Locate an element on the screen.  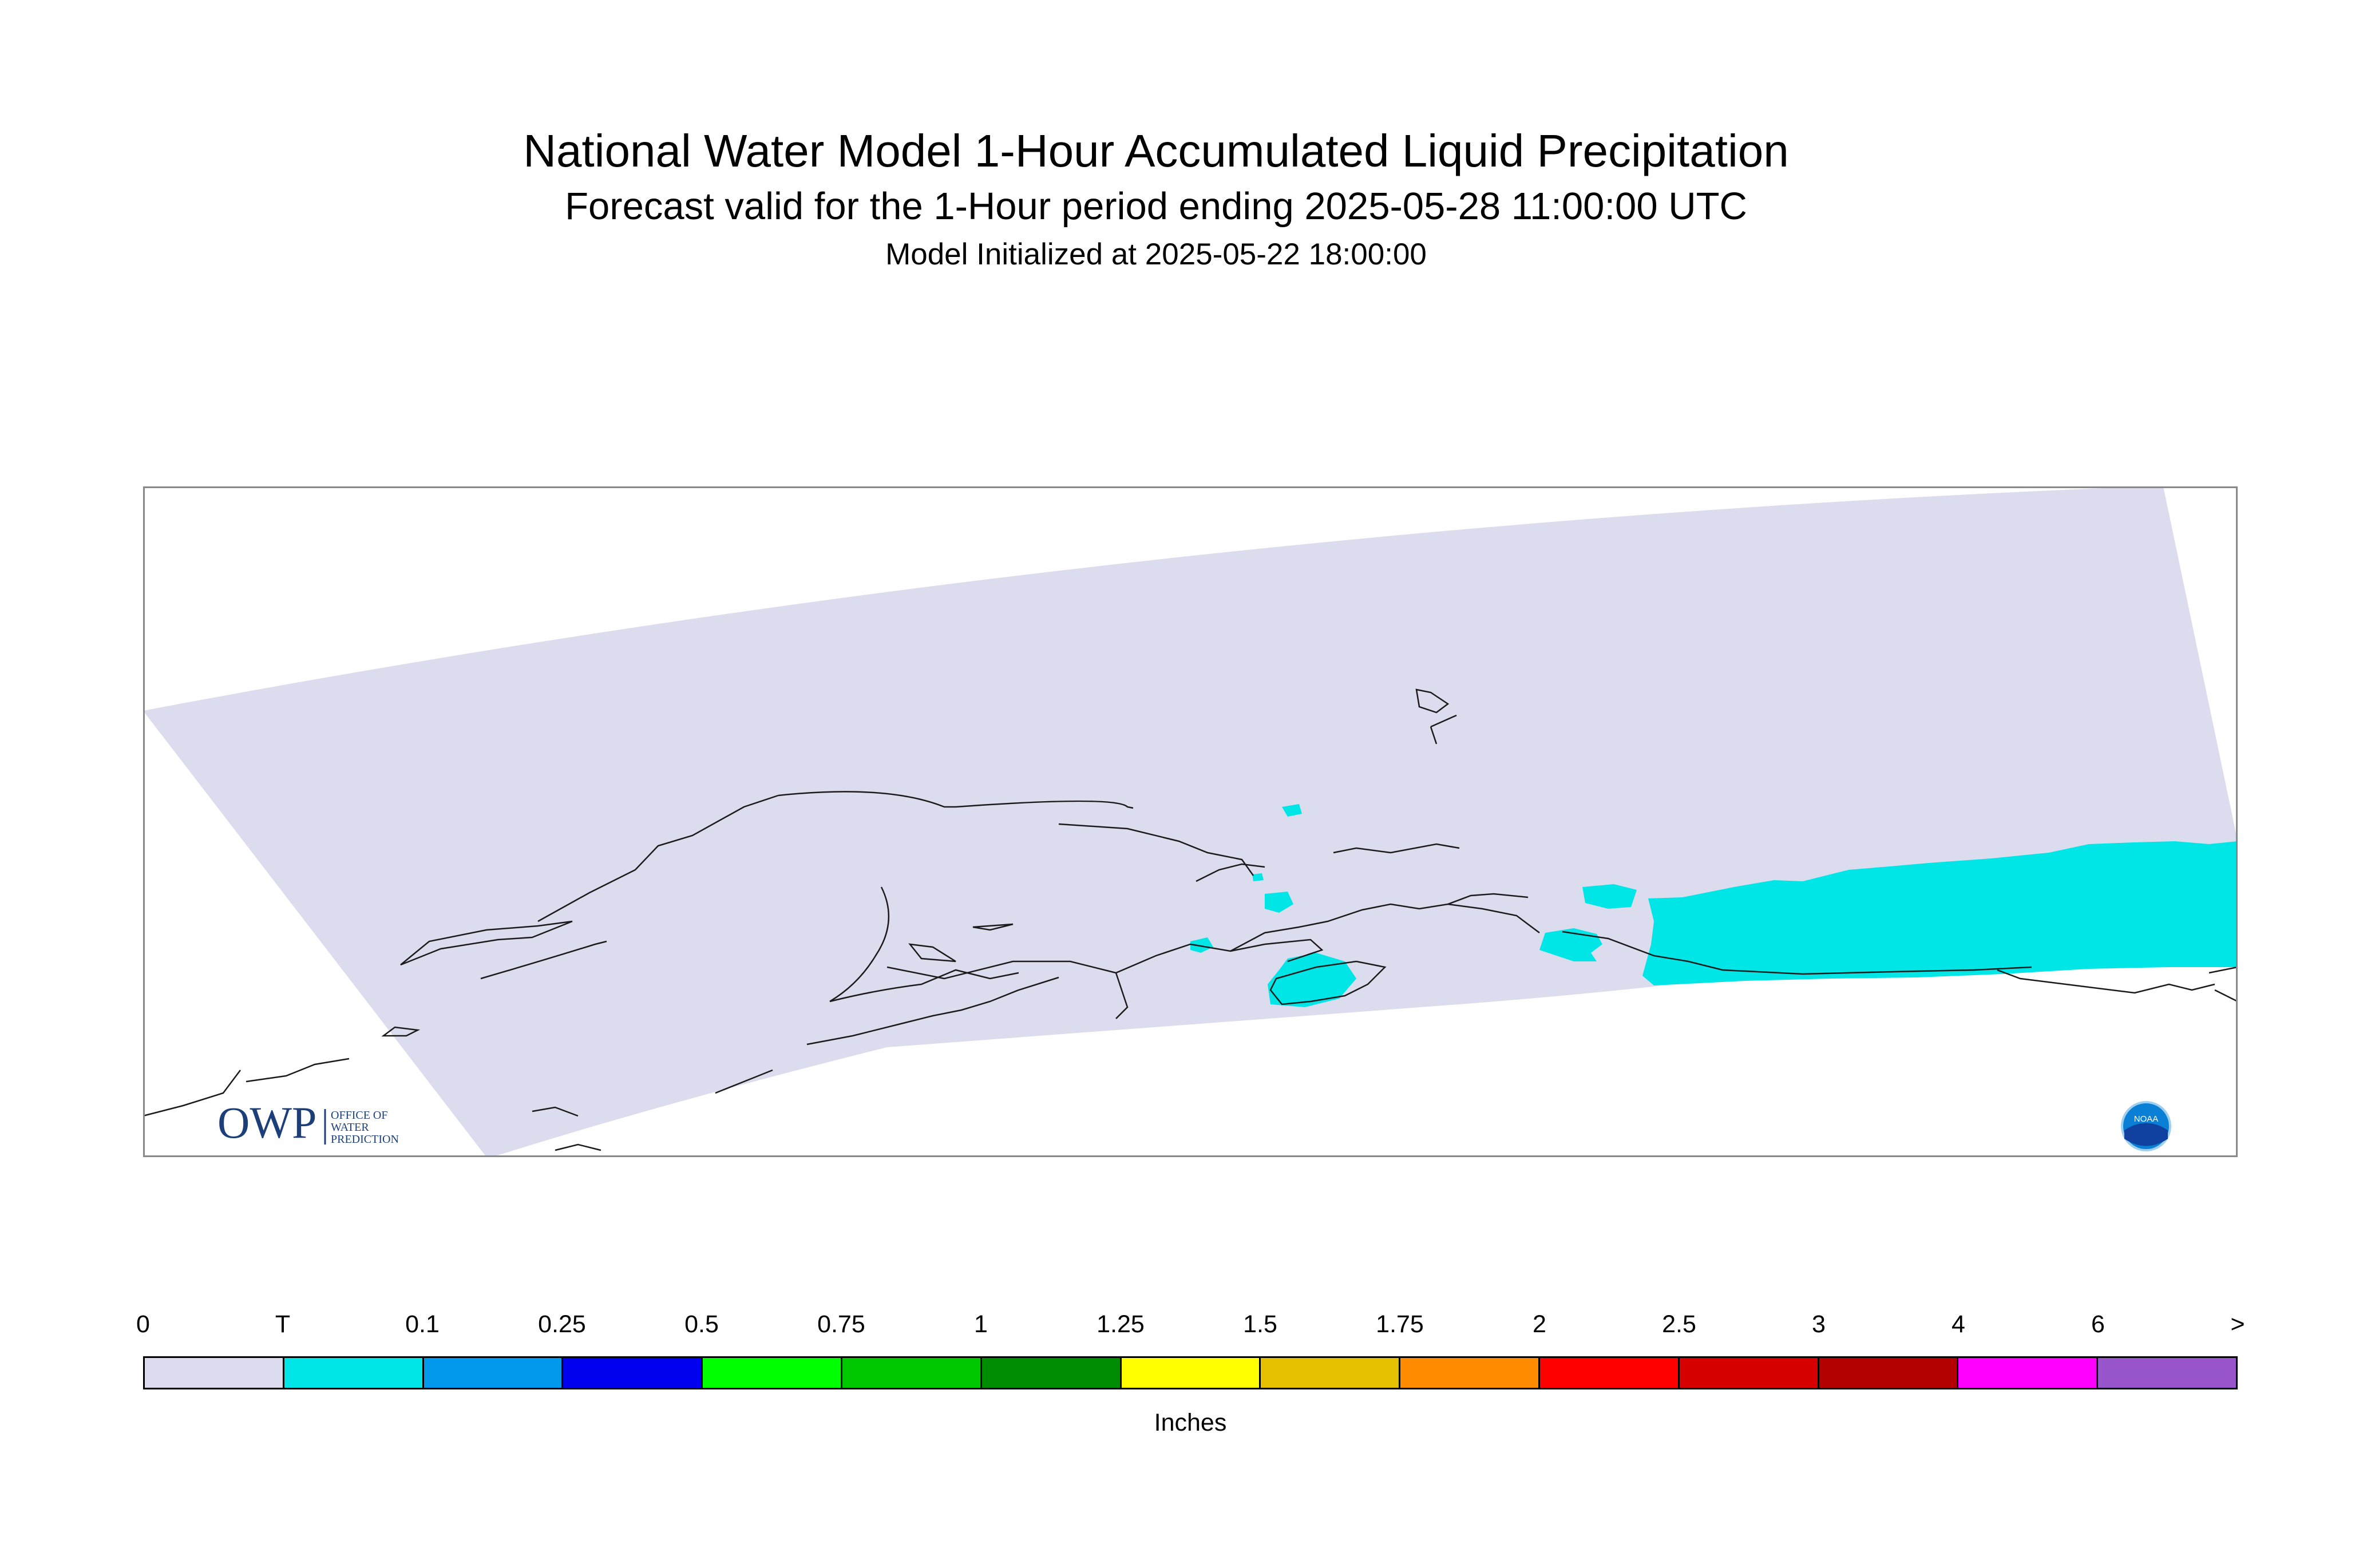
legend-tick-label: 4 is located at coordinates (1959, 1324).